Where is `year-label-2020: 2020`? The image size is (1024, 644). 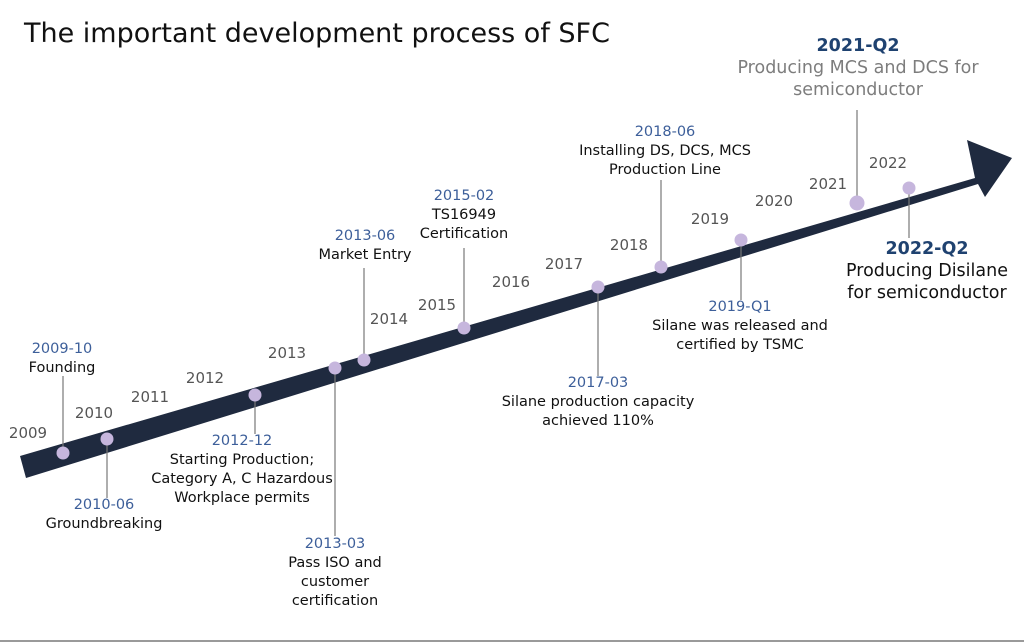
year-label-2020: 2020 is located at coordinates (774, 201).